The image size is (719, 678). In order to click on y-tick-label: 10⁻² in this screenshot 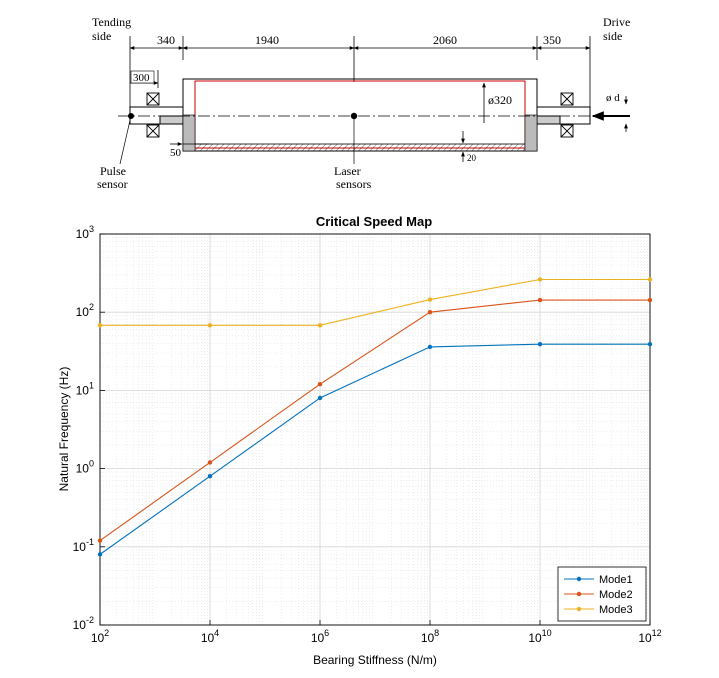, I will do `click(83, 623)`.